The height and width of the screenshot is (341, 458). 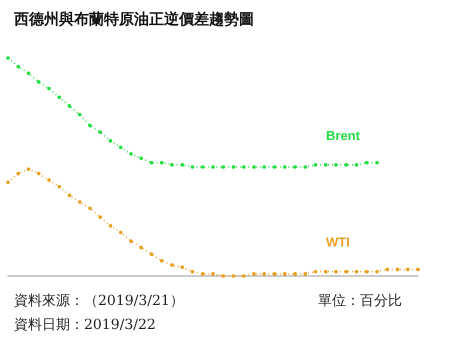 I want to click on source-note: 資料來源：（2019/3/21）, so click(x=99, y=301).